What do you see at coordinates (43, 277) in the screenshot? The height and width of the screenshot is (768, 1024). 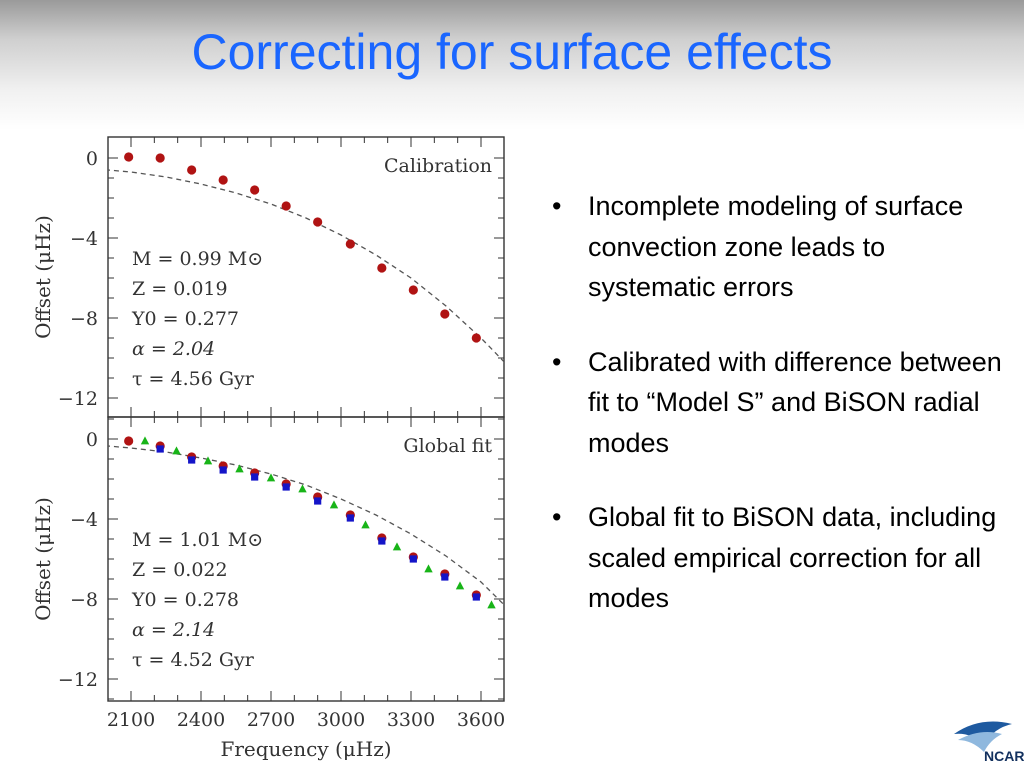 I see `y-axis-label-top: Offset (μHz)` at bounding box center [43, 277].